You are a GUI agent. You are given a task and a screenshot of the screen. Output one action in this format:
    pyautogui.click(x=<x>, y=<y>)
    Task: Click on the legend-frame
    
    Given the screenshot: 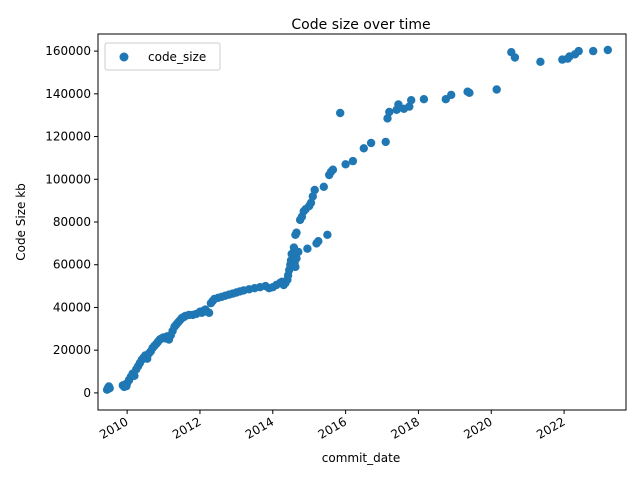 What is the action you would take?
    pyautogui.click(x=162, y=56)
    